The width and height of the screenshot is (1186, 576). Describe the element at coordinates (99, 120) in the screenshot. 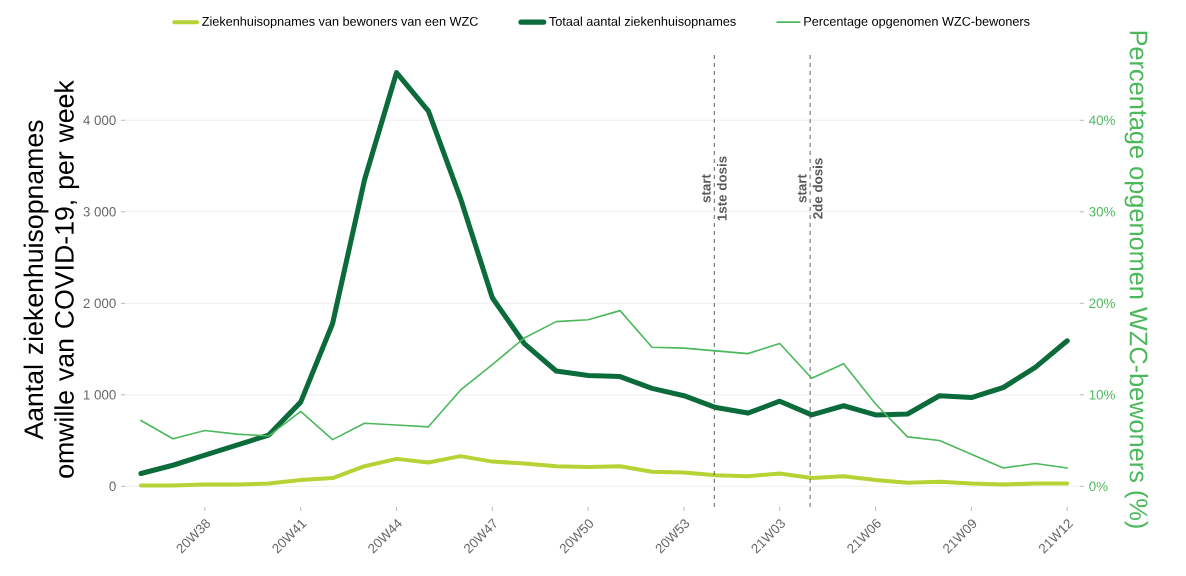

I see `y-tick-label: 4 000` at that location.